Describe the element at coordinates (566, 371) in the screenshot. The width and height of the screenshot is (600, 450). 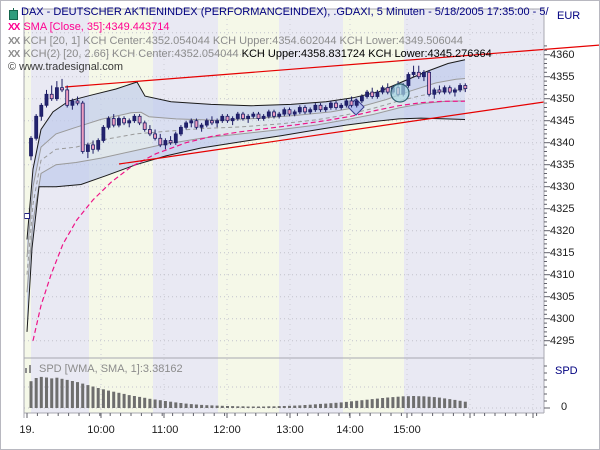
I see `spd-axis-label: SPD` at that location.